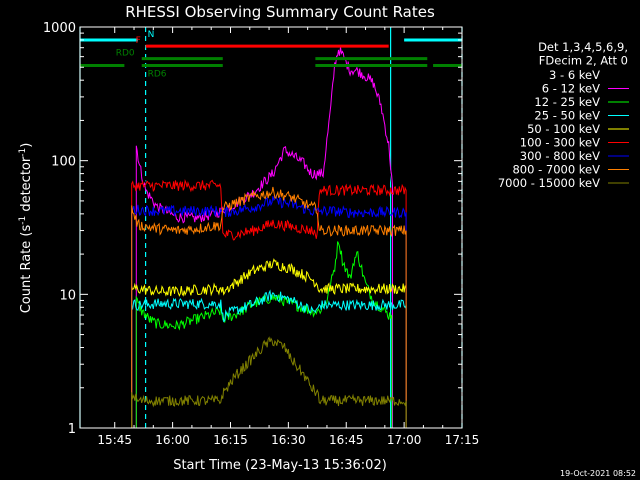 This screenshot has width=640, height=480. Describe the element at coordinates (404, 440) in the screenshot. I see `x-tick-label-6: 17:00` at that location.